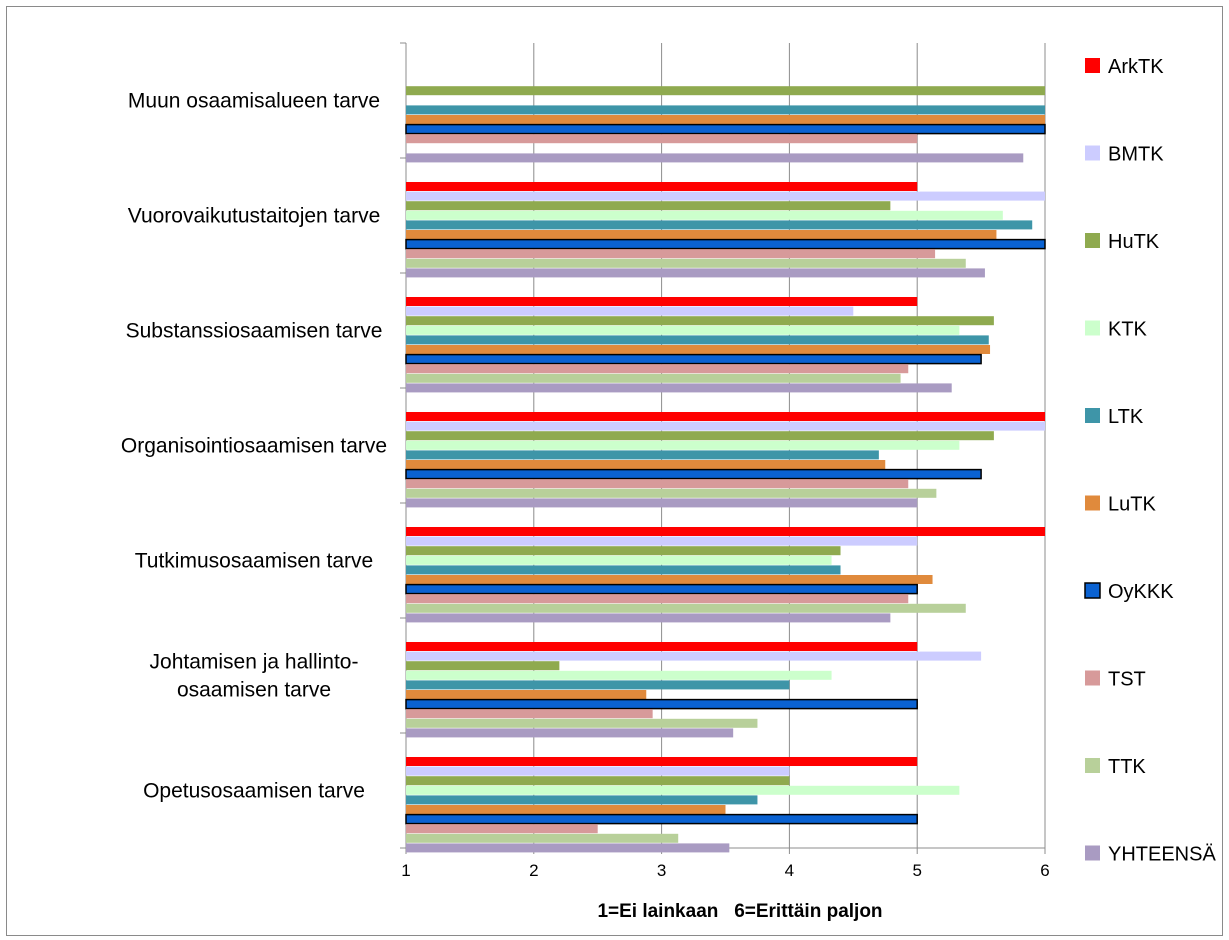 Image resolution: width=1229 pixels, height=940 pixels. What do you see at coordinates (1136, 67) in the screenshot?
I see `legend-label: ArkTK` at bounding box center [1136, 67].